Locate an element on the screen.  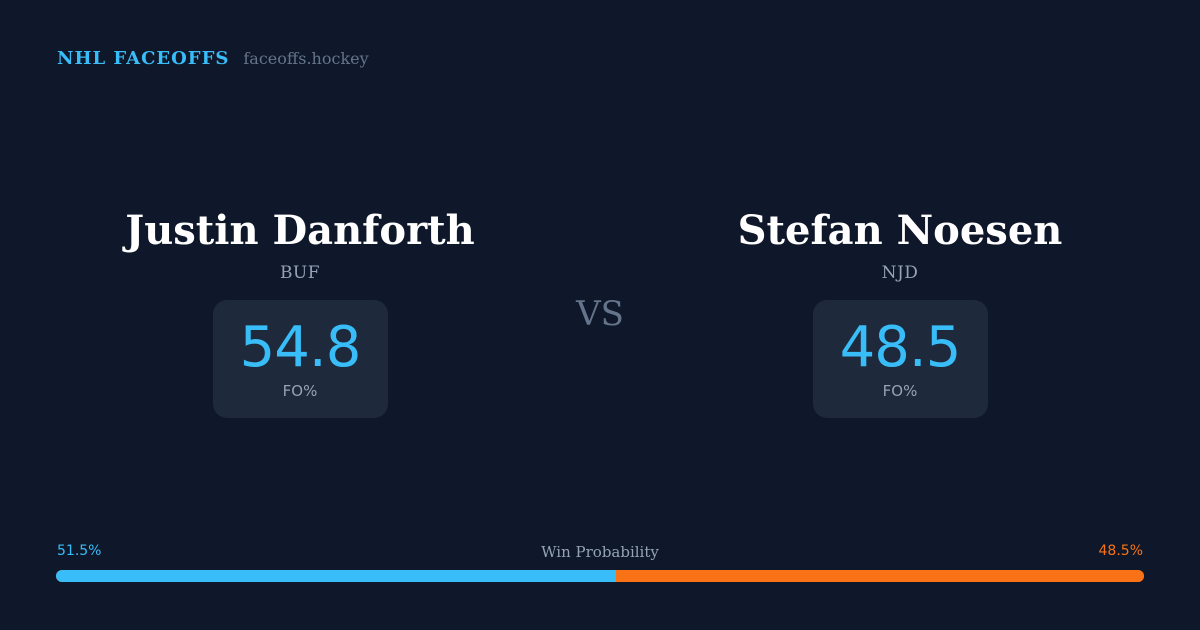
player-card-right: Stefan Noesen NJD 48.5 FO% is located at coordinates (900, 311).